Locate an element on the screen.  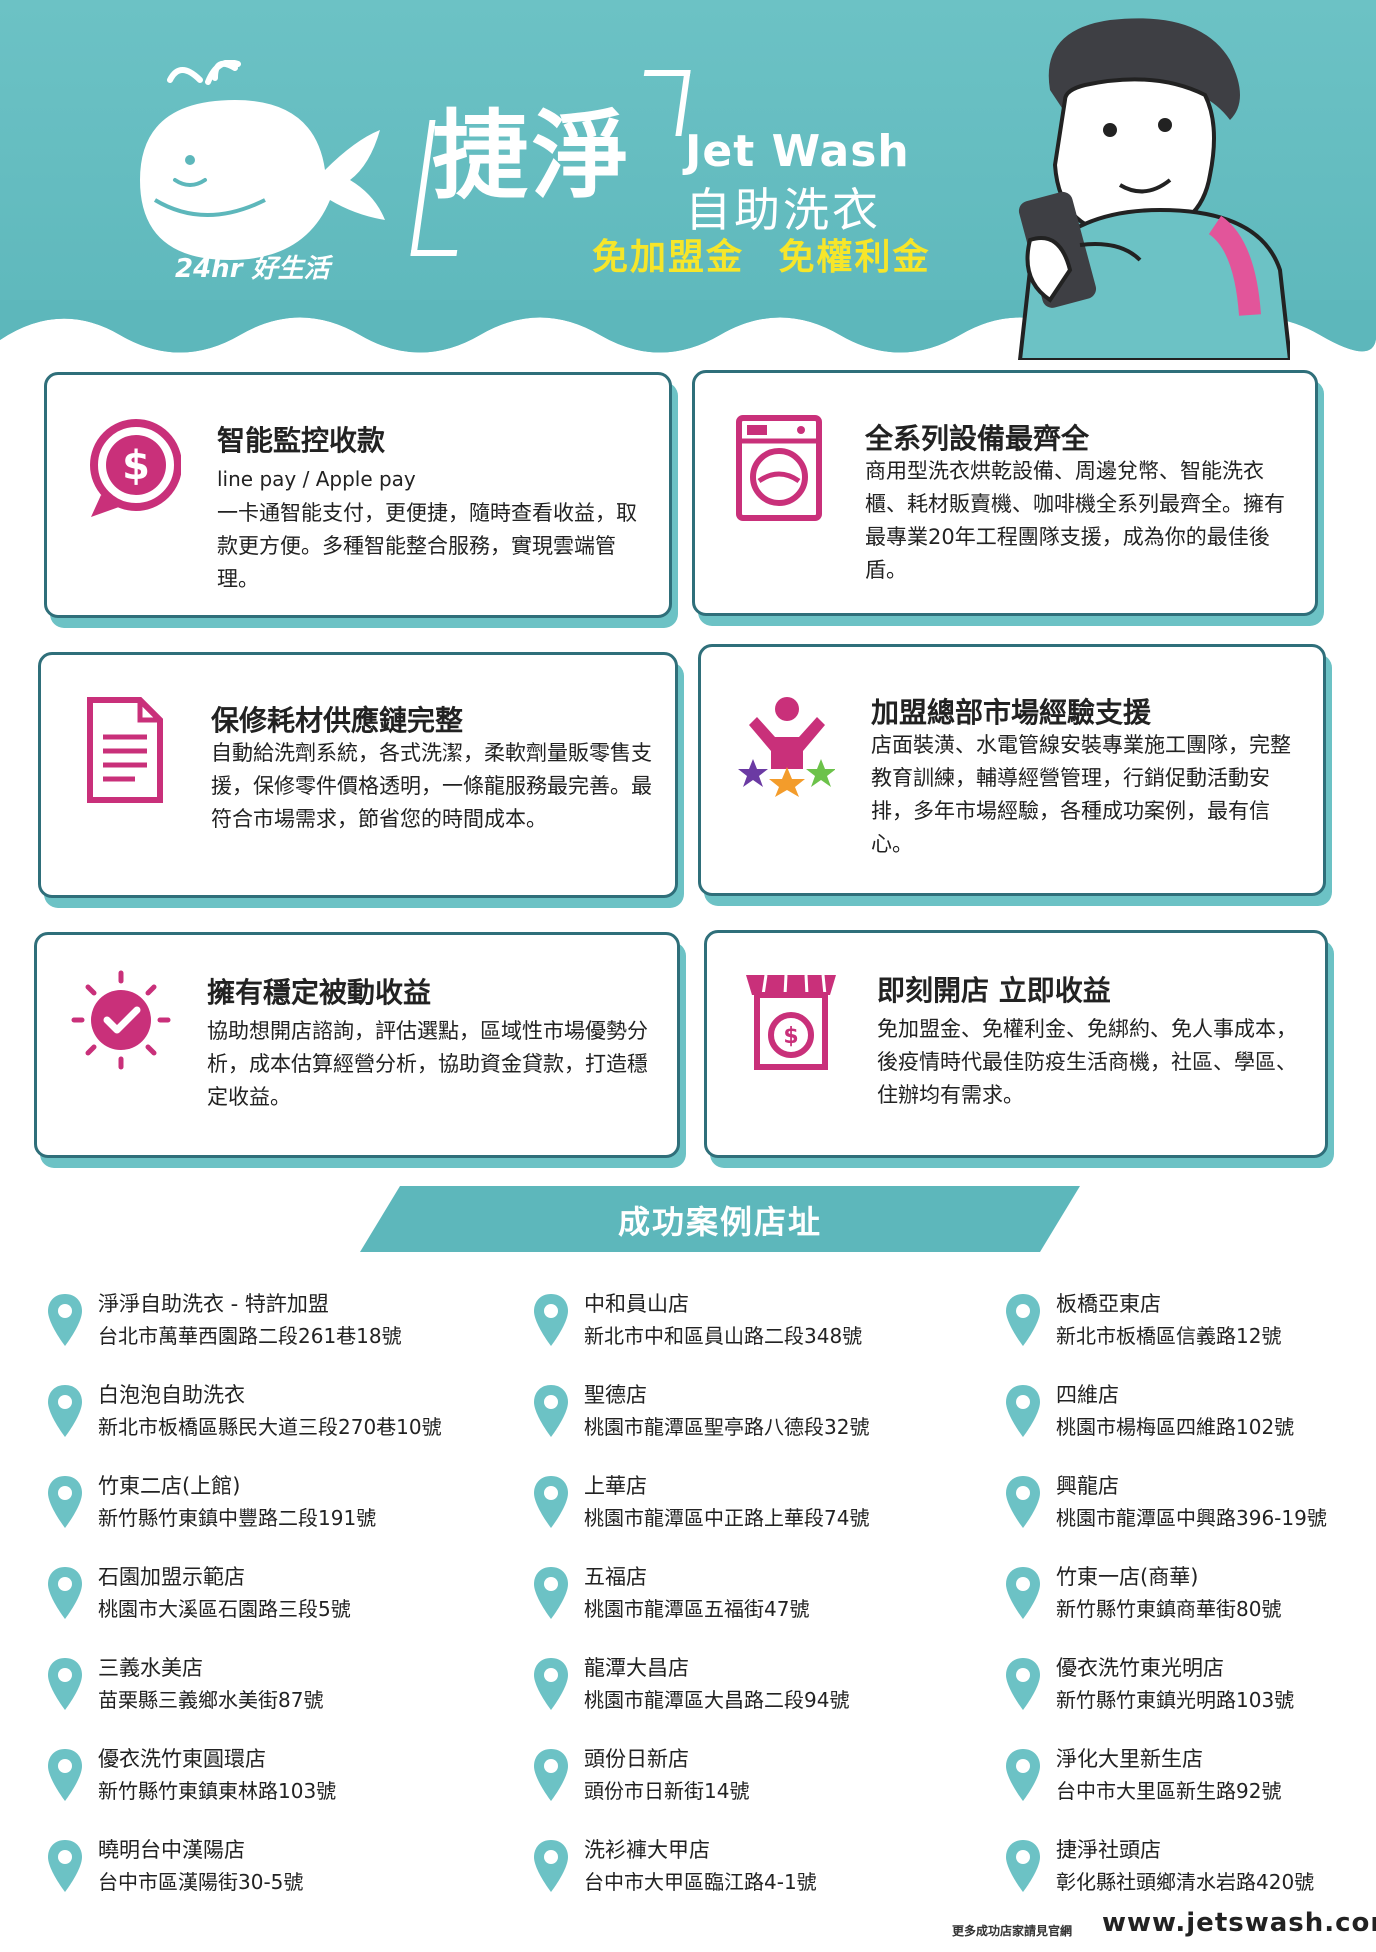
store-name: 曉明台中漢陽店 is located at coordinates (171, 1850).